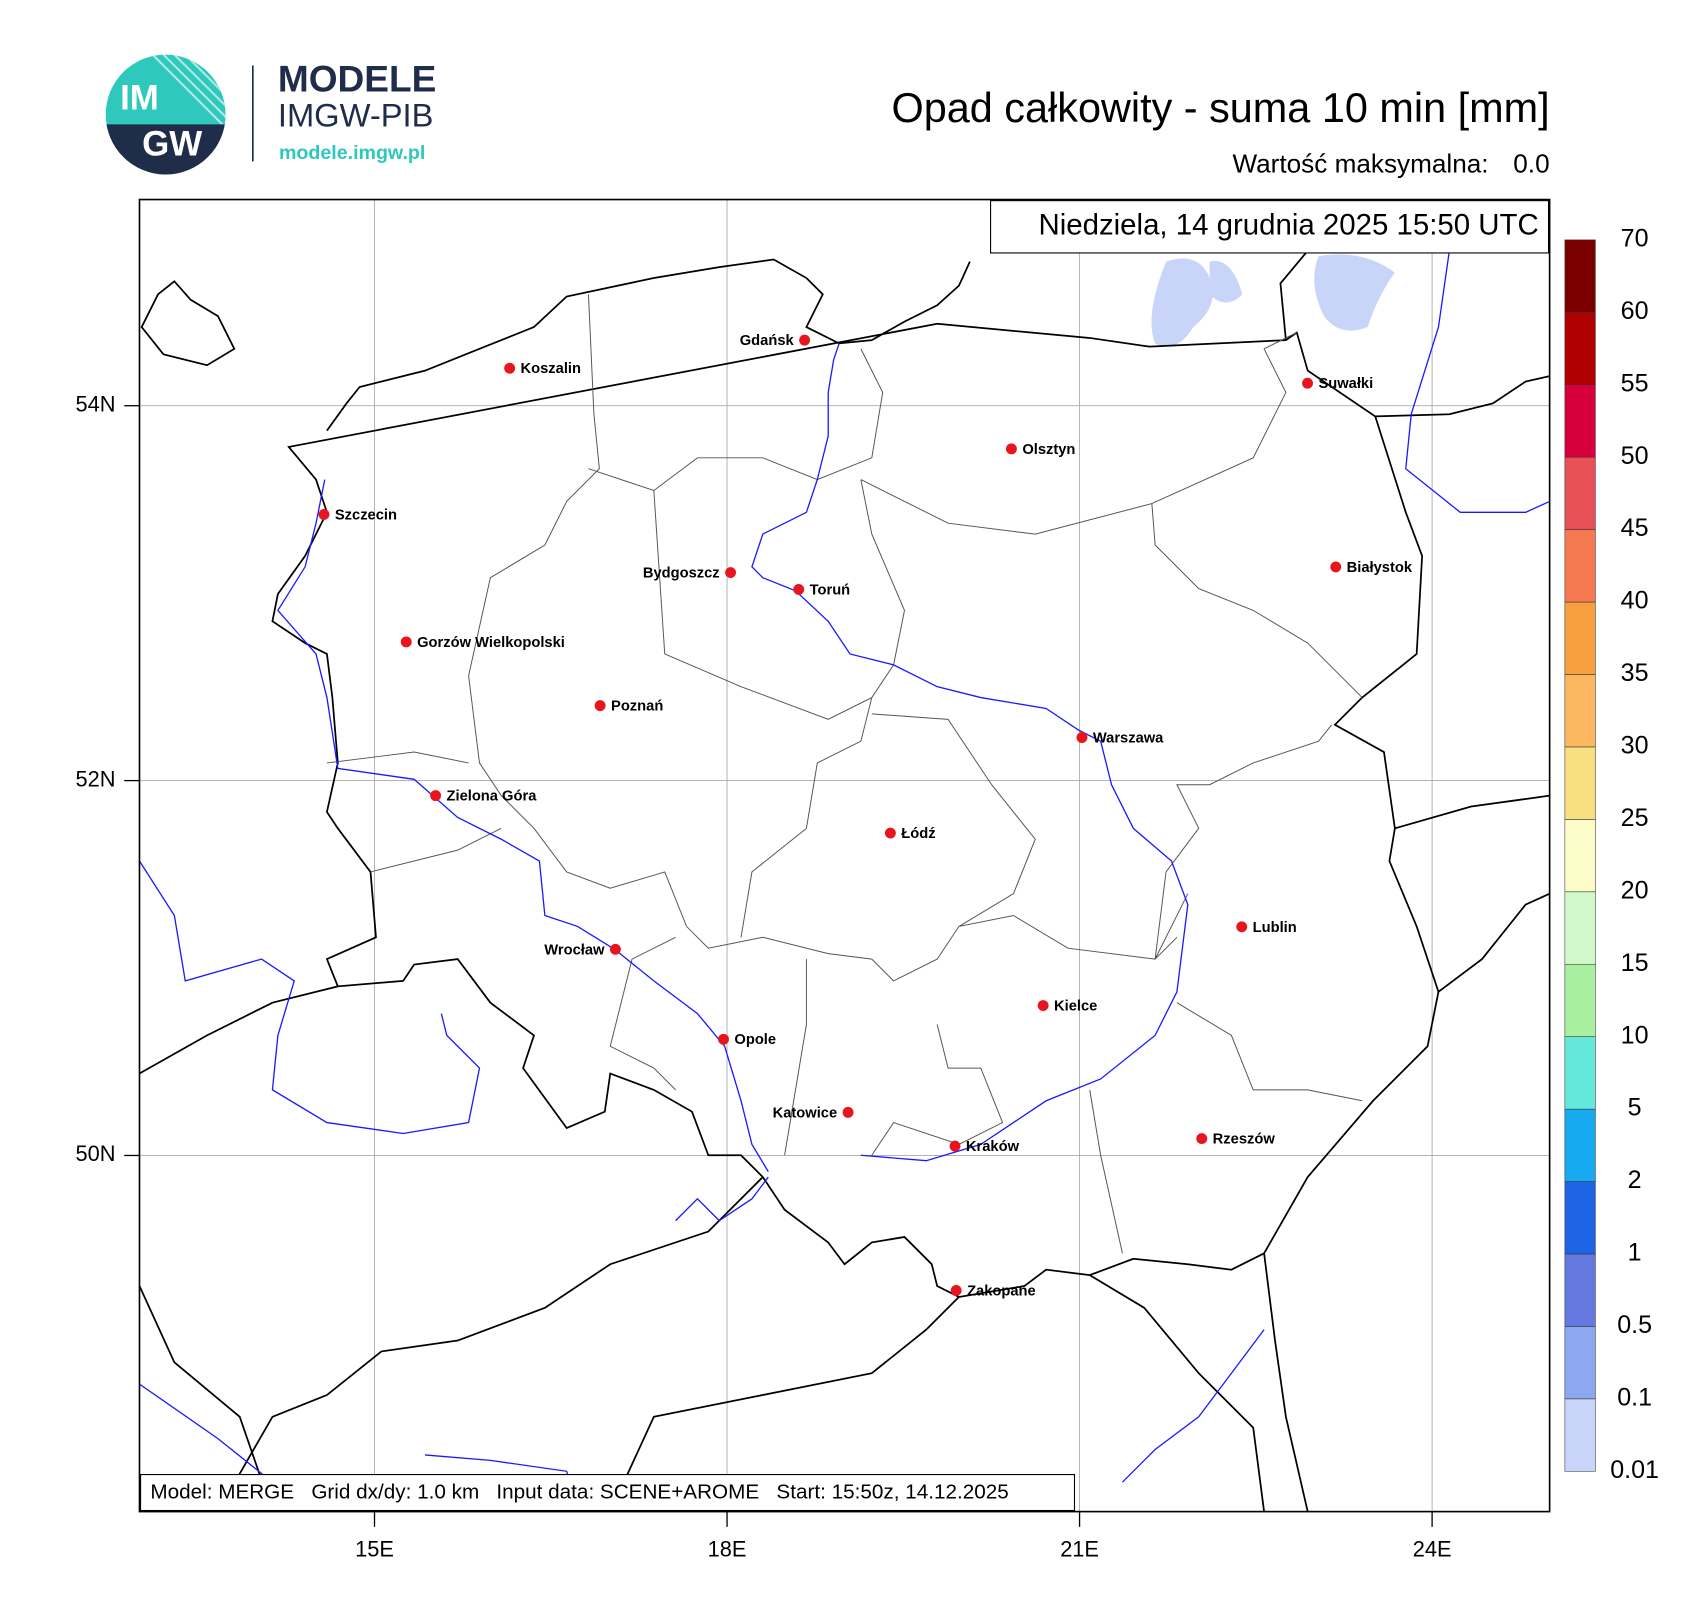 The height and width of the screenshot is (1600, 1700). Describe the element at coordinates (172, 143) in the screenshot. I see `logo-mark-bottom: GW` at that location.